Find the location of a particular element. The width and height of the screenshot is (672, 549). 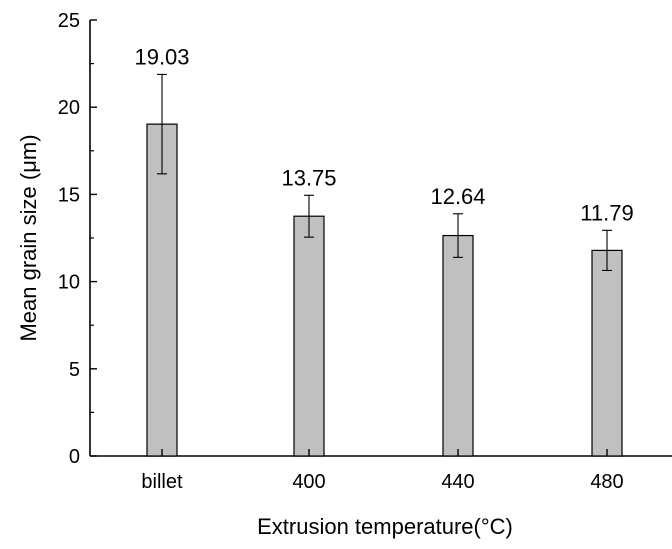

data-label: 13.75 is located at coordinates (308, 177).